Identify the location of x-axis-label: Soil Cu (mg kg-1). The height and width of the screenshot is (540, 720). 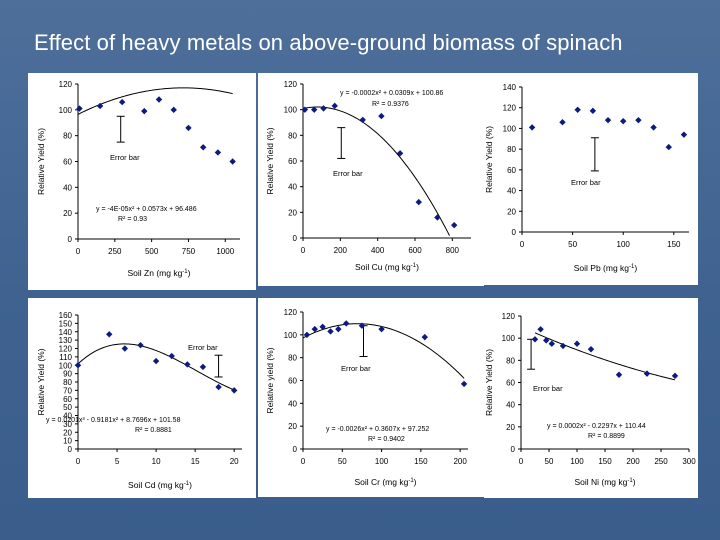
(387, 267).